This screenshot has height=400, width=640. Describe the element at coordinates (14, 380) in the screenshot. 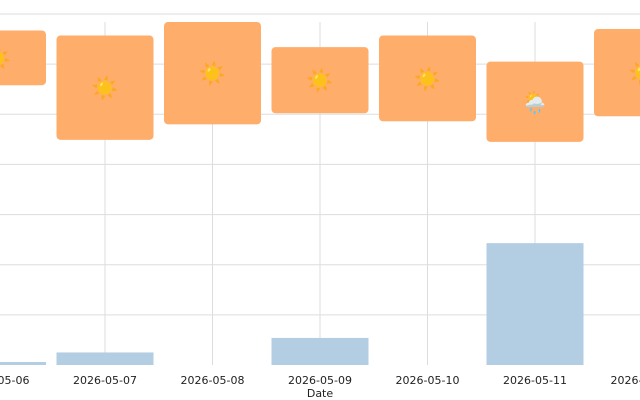

I see `x-tick-label: 2026-05-06` at that location.